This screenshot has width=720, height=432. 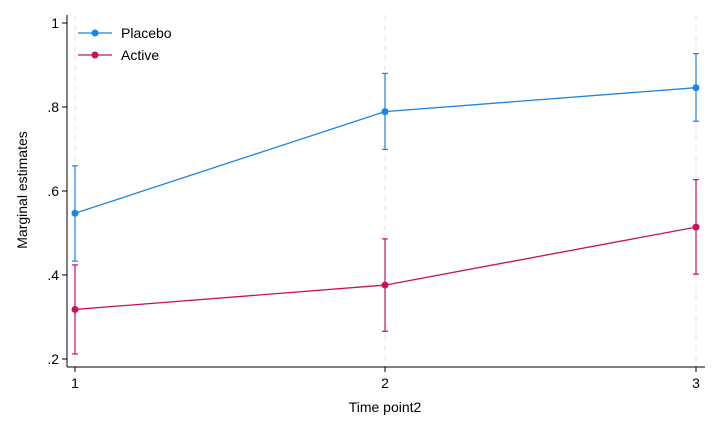 What do you see at coordinates (22, 190) in the screenshot?
I see `y-axis-title: Marginal estimates` at bounding box center [22, 190].